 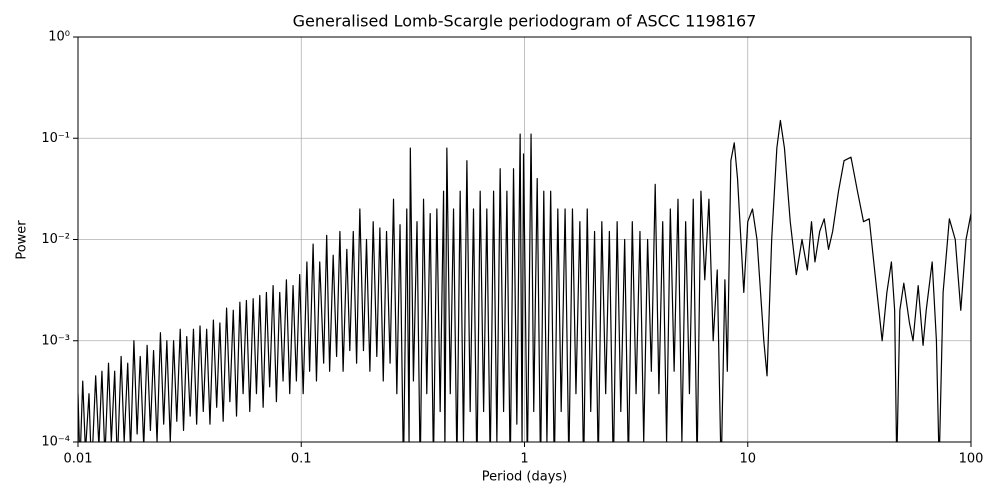 What do you see at coordinates (55, 340) in the screenshot?
I see `y-tick-label: 10⁻³` at bounding box center [55, 340].